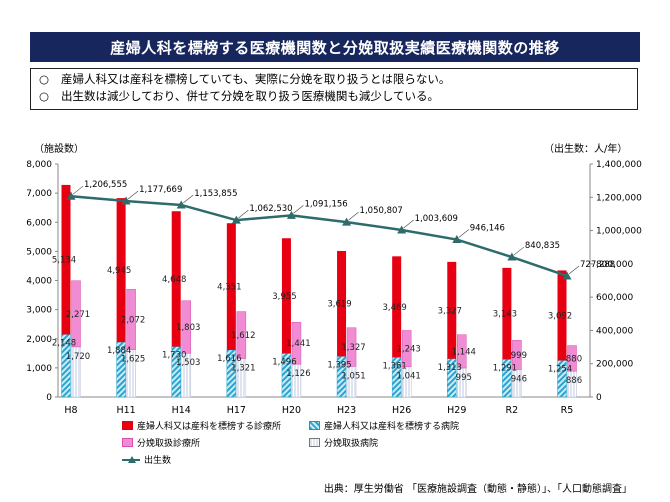 The image size is (670, 502). I want to click on x-tick-label: R2, so click(512, 410).